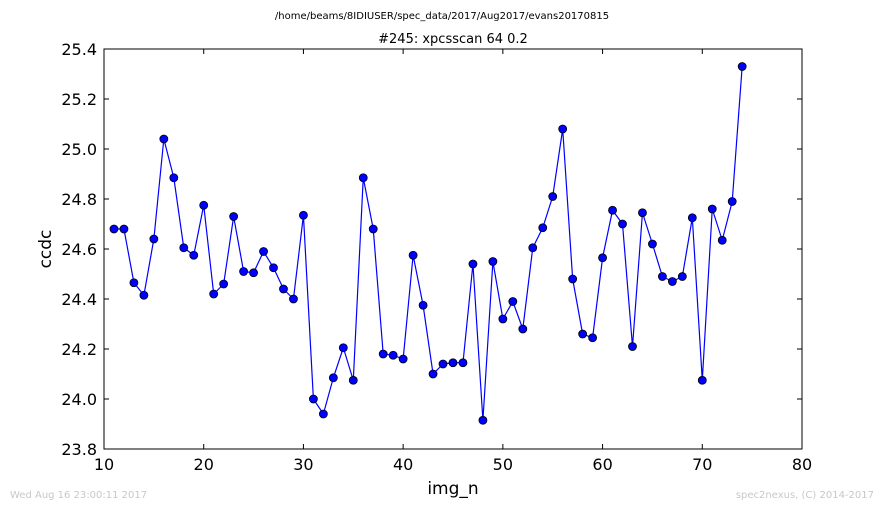 The image size is (884, 509). Describe the element at coordinates (204, 464) in the screenshot. I see `x-tick-label: 20` at that location.